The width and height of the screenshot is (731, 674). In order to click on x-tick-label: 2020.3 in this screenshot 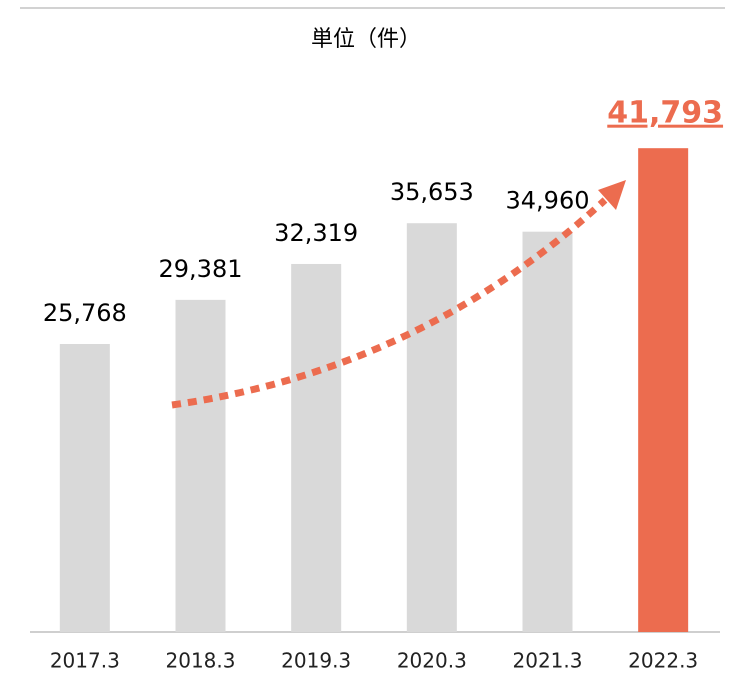, I will do `click(432, 661)`.